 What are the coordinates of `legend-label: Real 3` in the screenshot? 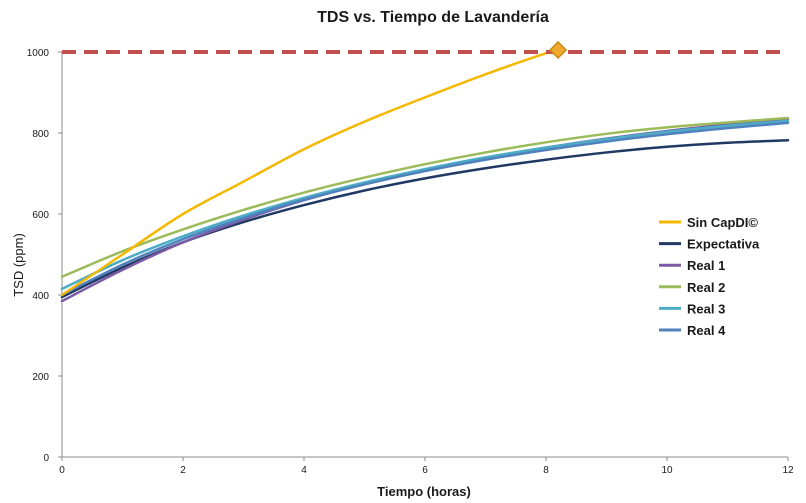 It's located at (706, 308).